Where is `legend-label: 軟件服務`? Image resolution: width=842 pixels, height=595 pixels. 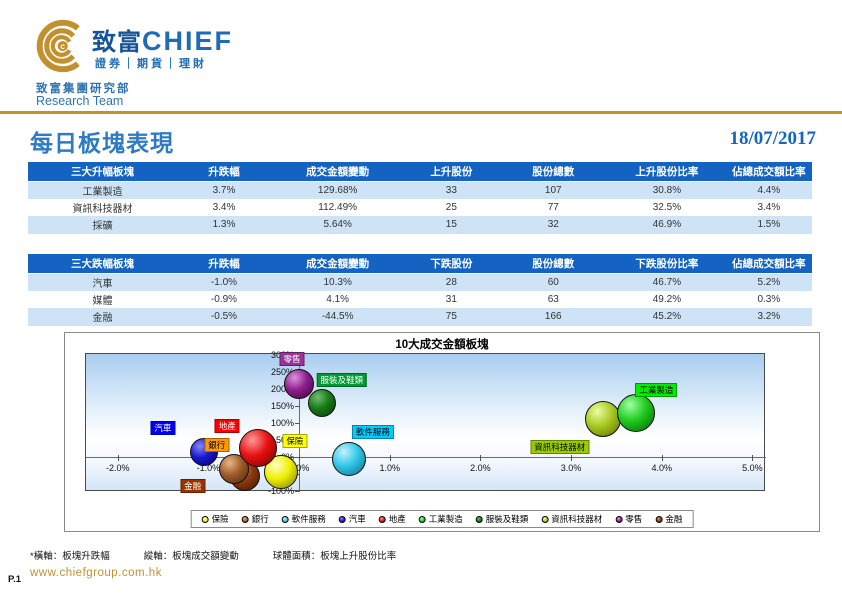 legend-label: 軟件服務 is located at coordinates (308, 519).